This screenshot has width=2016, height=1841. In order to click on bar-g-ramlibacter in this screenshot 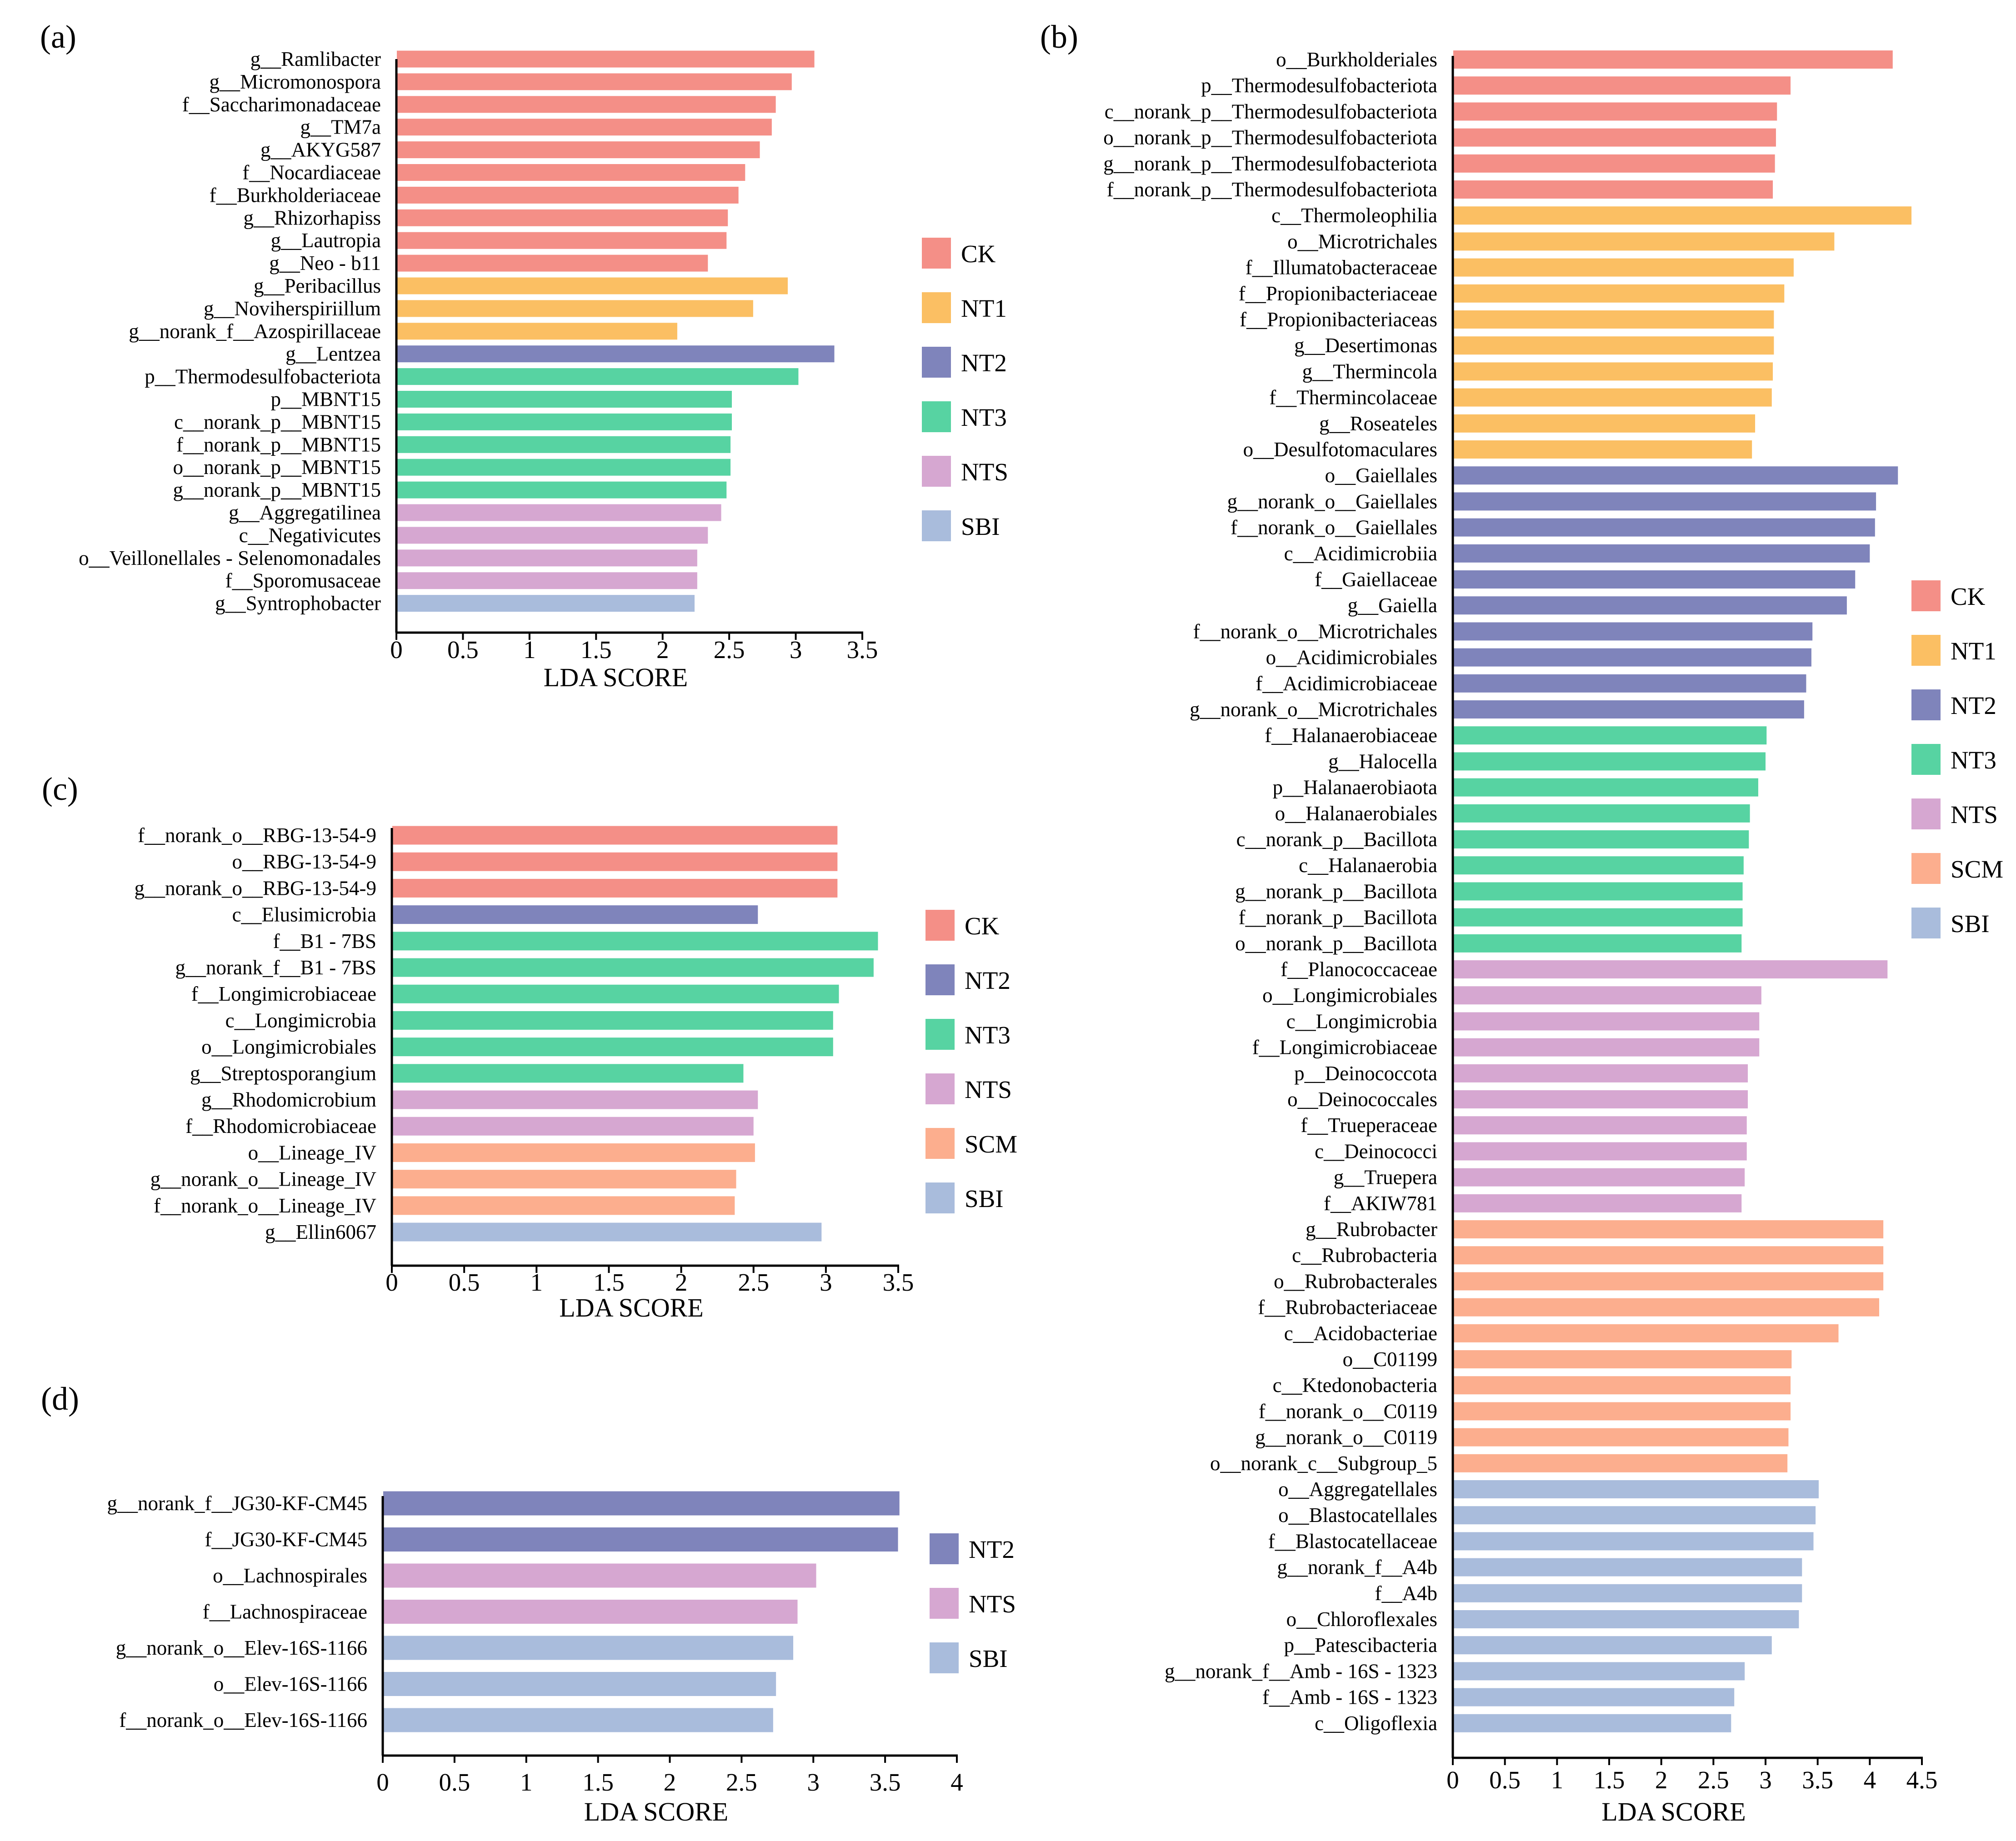, I will do `click(606, 59)`.